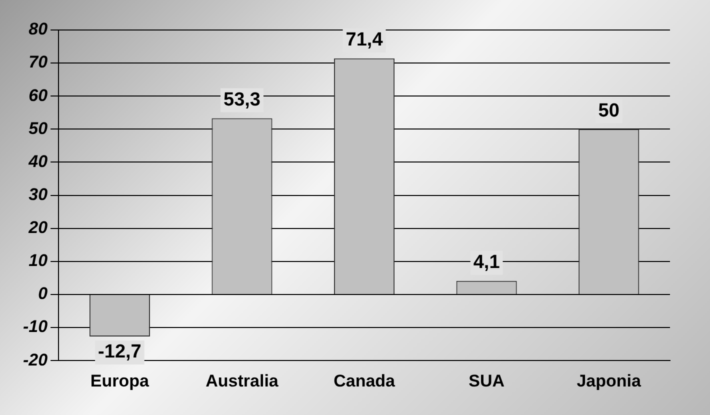  Describe the element at coordinates (609, 380) in the screenshot. I see `x-tick-label: Japonia` at that location.